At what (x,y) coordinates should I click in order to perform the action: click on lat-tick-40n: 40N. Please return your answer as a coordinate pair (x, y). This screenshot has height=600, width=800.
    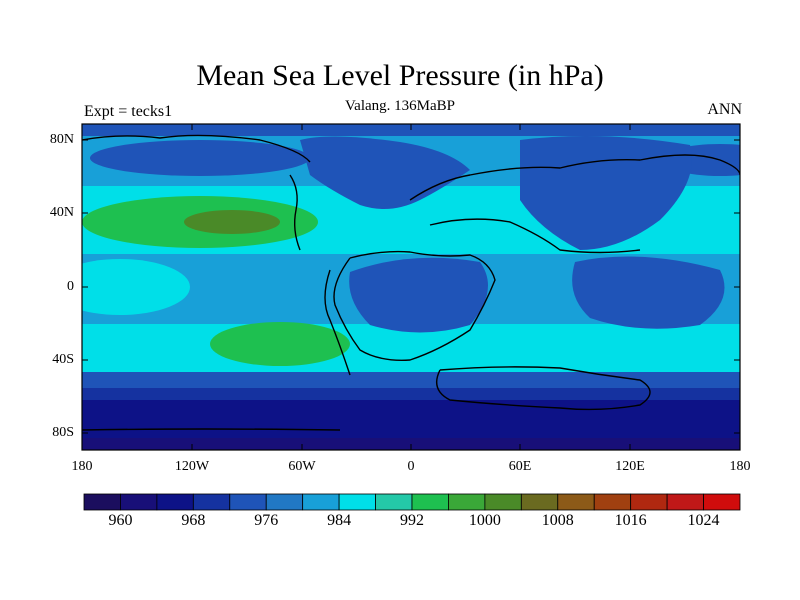
    Looking at the image, I should click on (61, 212).